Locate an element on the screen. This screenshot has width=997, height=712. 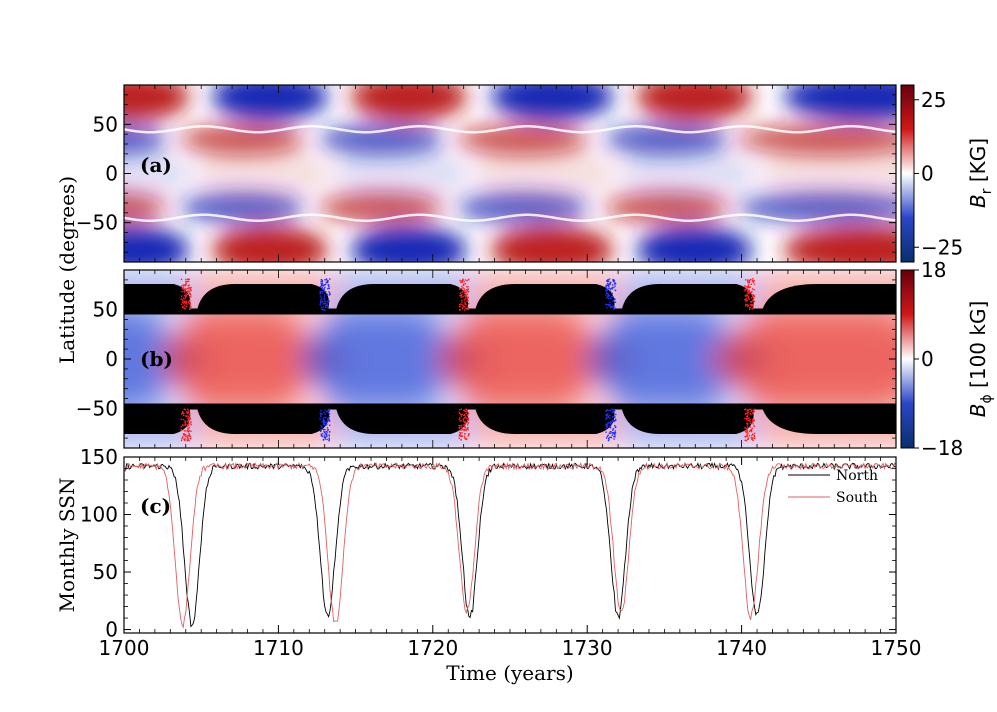
x-axis-label: Time (years) is located at coordinates (509, 673).